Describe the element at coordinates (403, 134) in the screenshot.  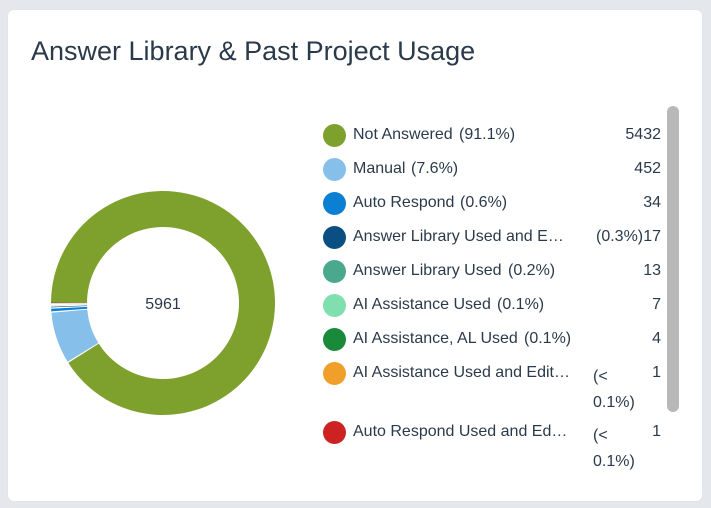
I see `legend-label: Not Answered` at that location.